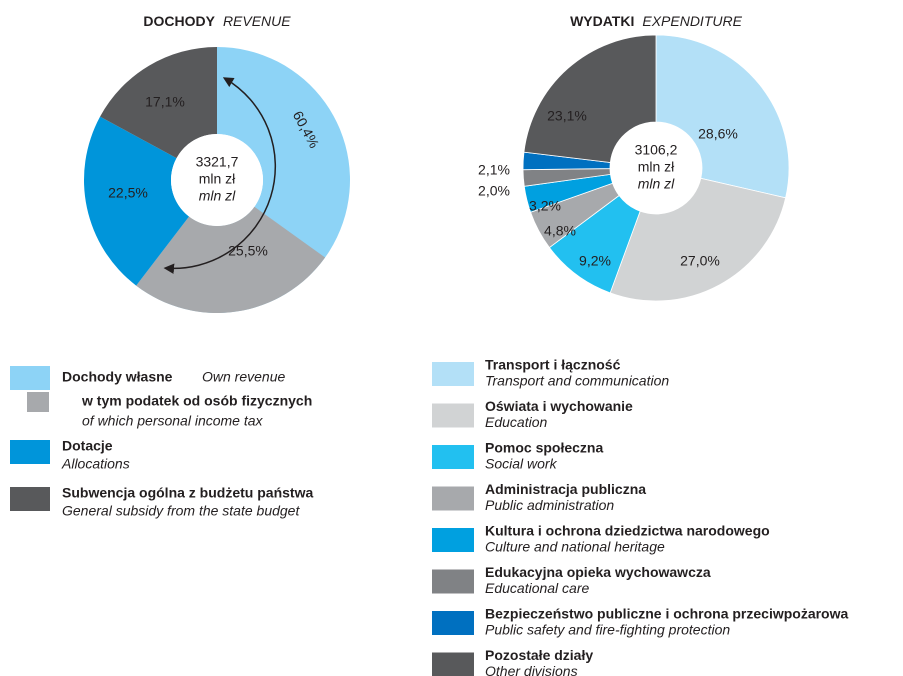 The width and height of the screenshot is (903, 676). Describe the element at coordinates (117, 377) in the screenshot. I see `legend-label: Dochody własne` at that location.